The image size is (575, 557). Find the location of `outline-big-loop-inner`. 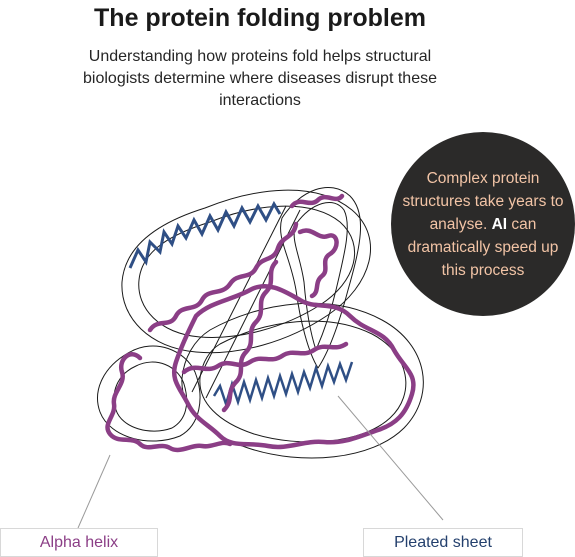

outline-big-loop-inner is located at coordinates (247, 271).